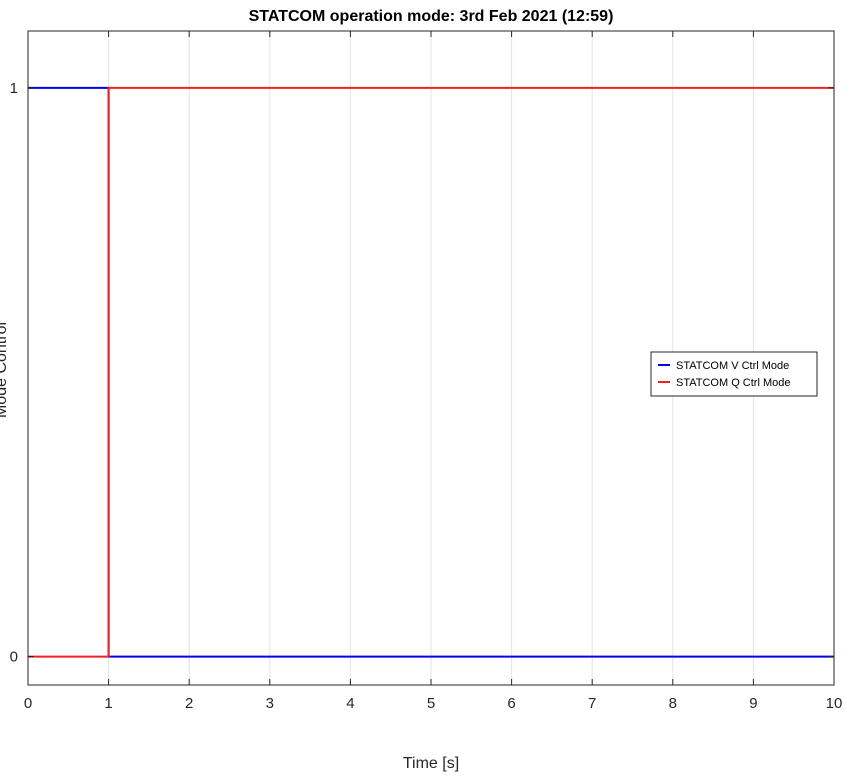 This screenshot has width=846, height=776. I want to click on x-tick-label: 10, so click(834, 703).